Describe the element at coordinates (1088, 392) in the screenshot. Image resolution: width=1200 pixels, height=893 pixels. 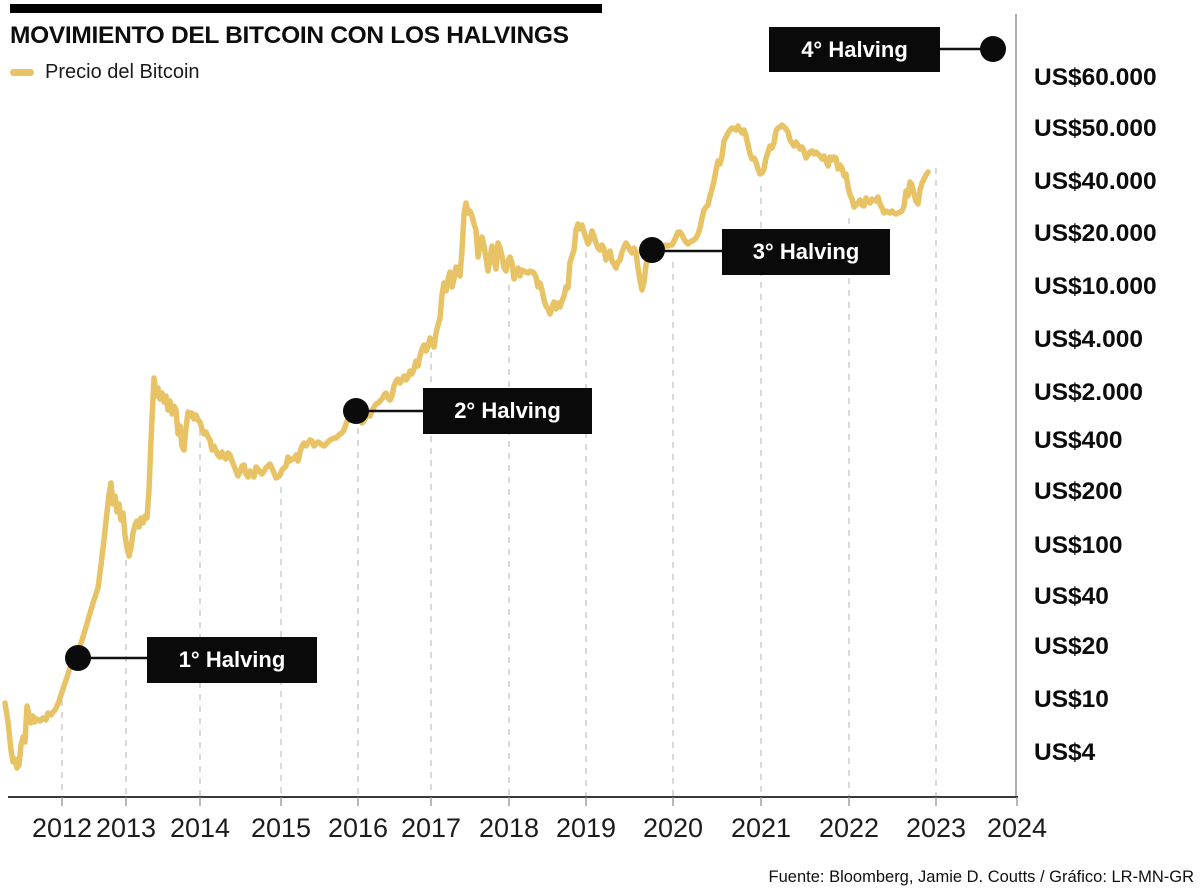
I see `y-axis-label: US$2.000` at that location.